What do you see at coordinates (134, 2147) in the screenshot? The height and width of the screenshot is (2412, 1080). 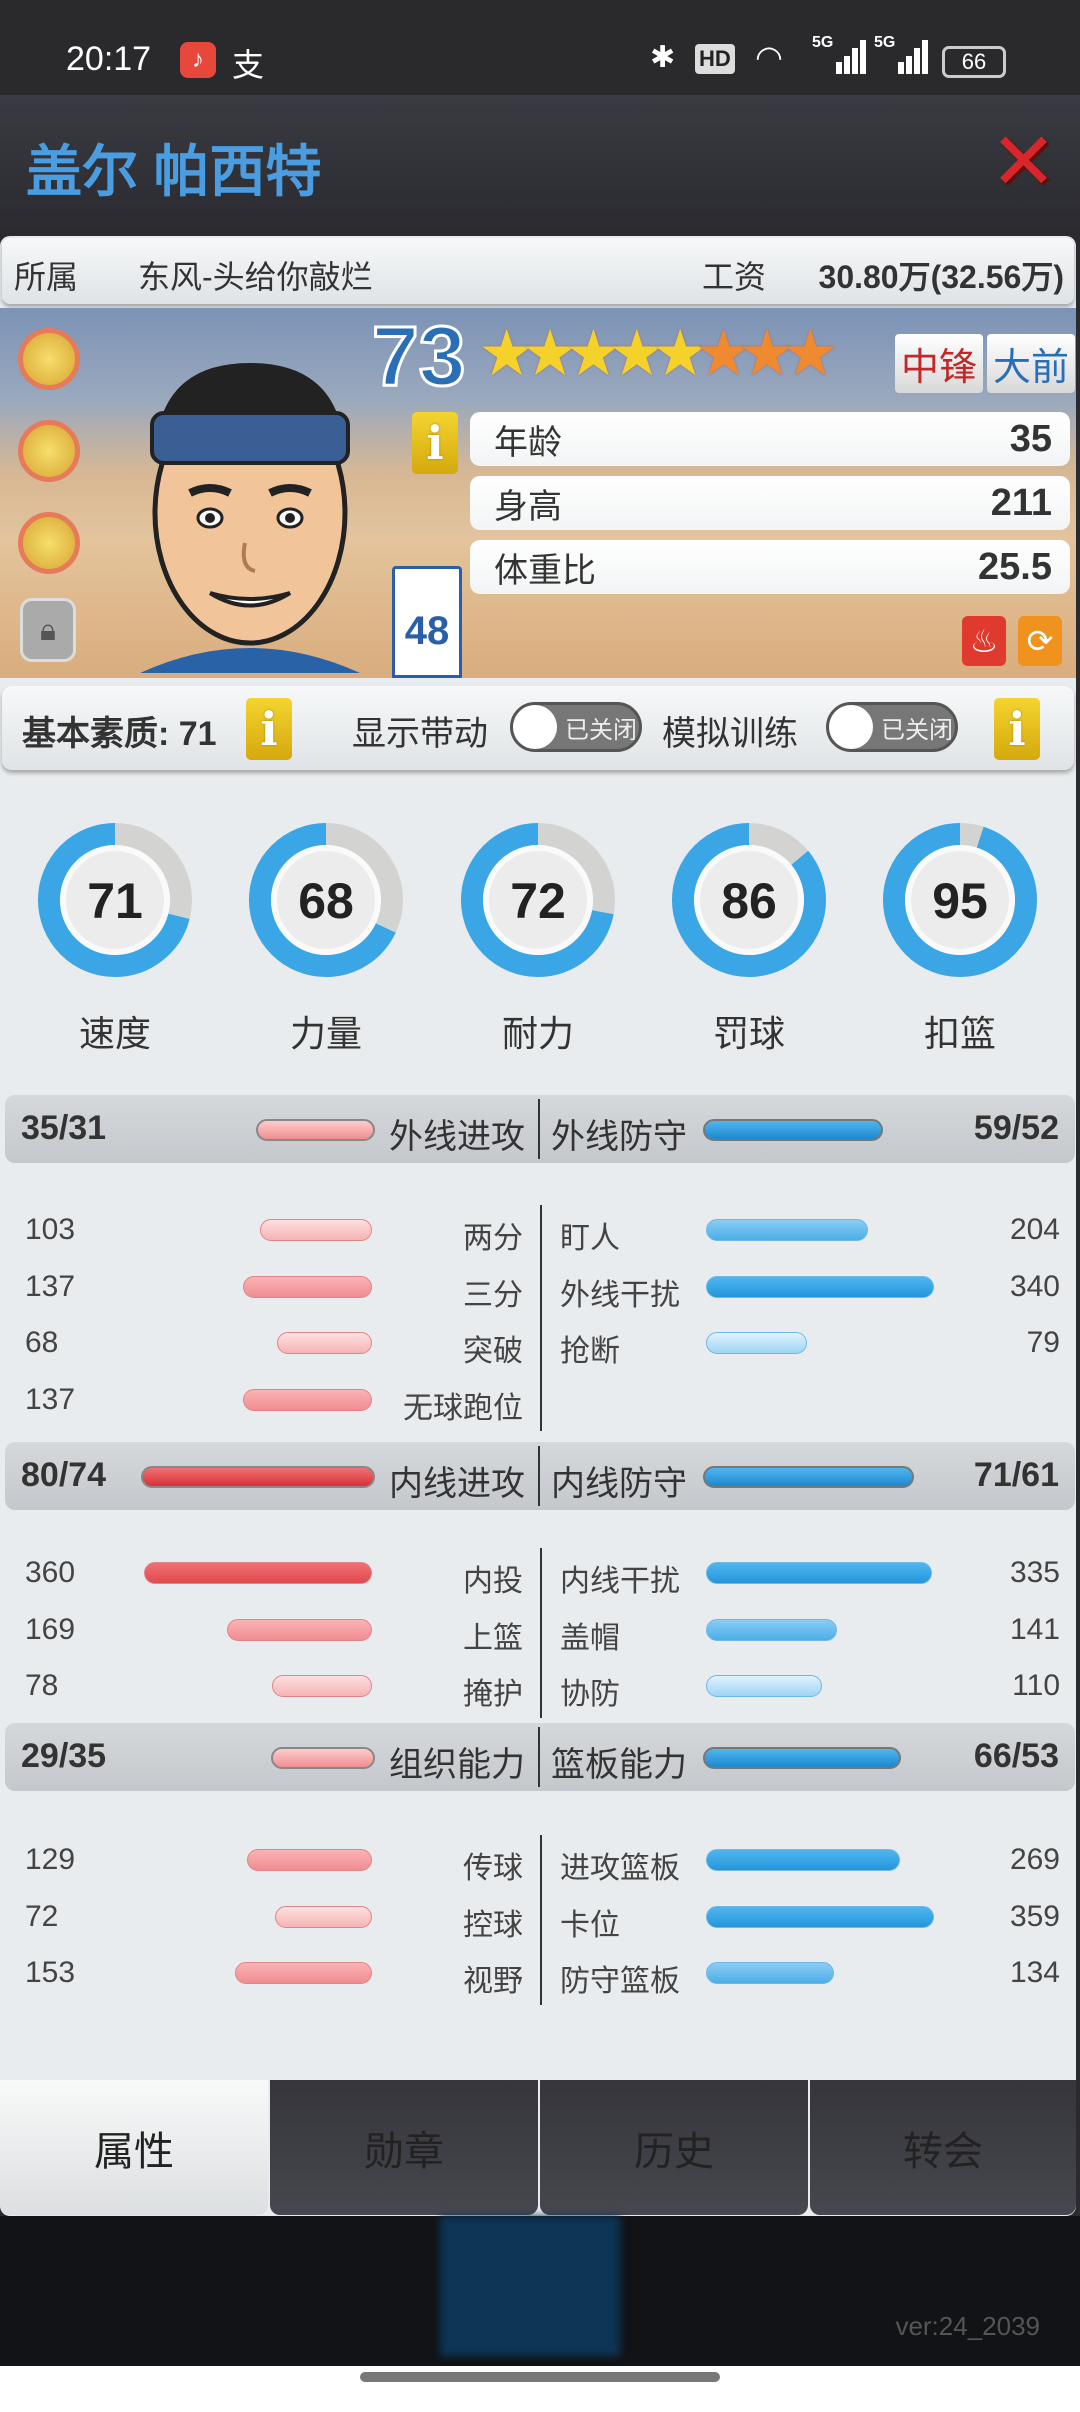 I see `tab-attributes: 属性` at bounding box center [134, 2147].